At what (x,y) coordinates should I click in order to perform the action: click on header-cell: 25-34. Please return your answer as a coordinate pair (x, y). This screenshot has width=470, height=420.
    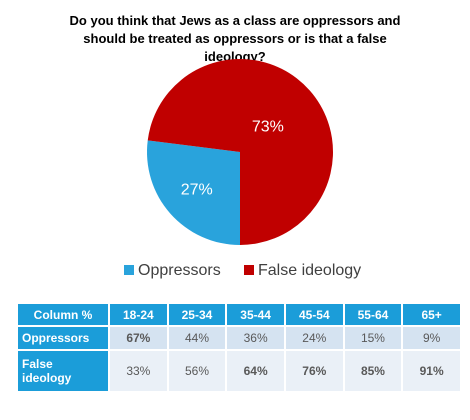
    Looking at the image, I should click on (197, 314).